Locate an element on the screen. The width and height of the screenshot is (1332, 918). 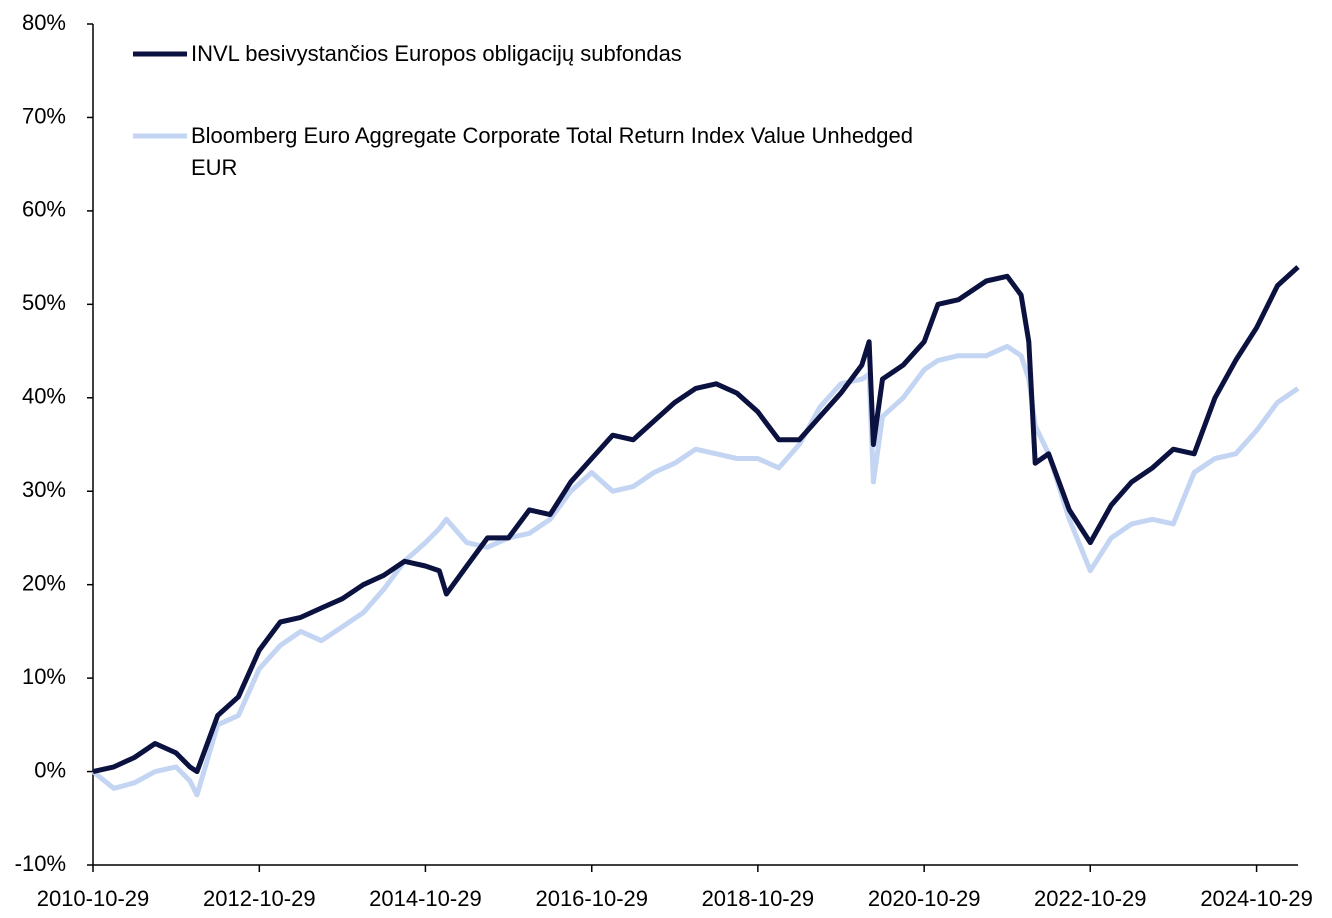
y-tick-label: 40% is located at coordinates (44, 396).